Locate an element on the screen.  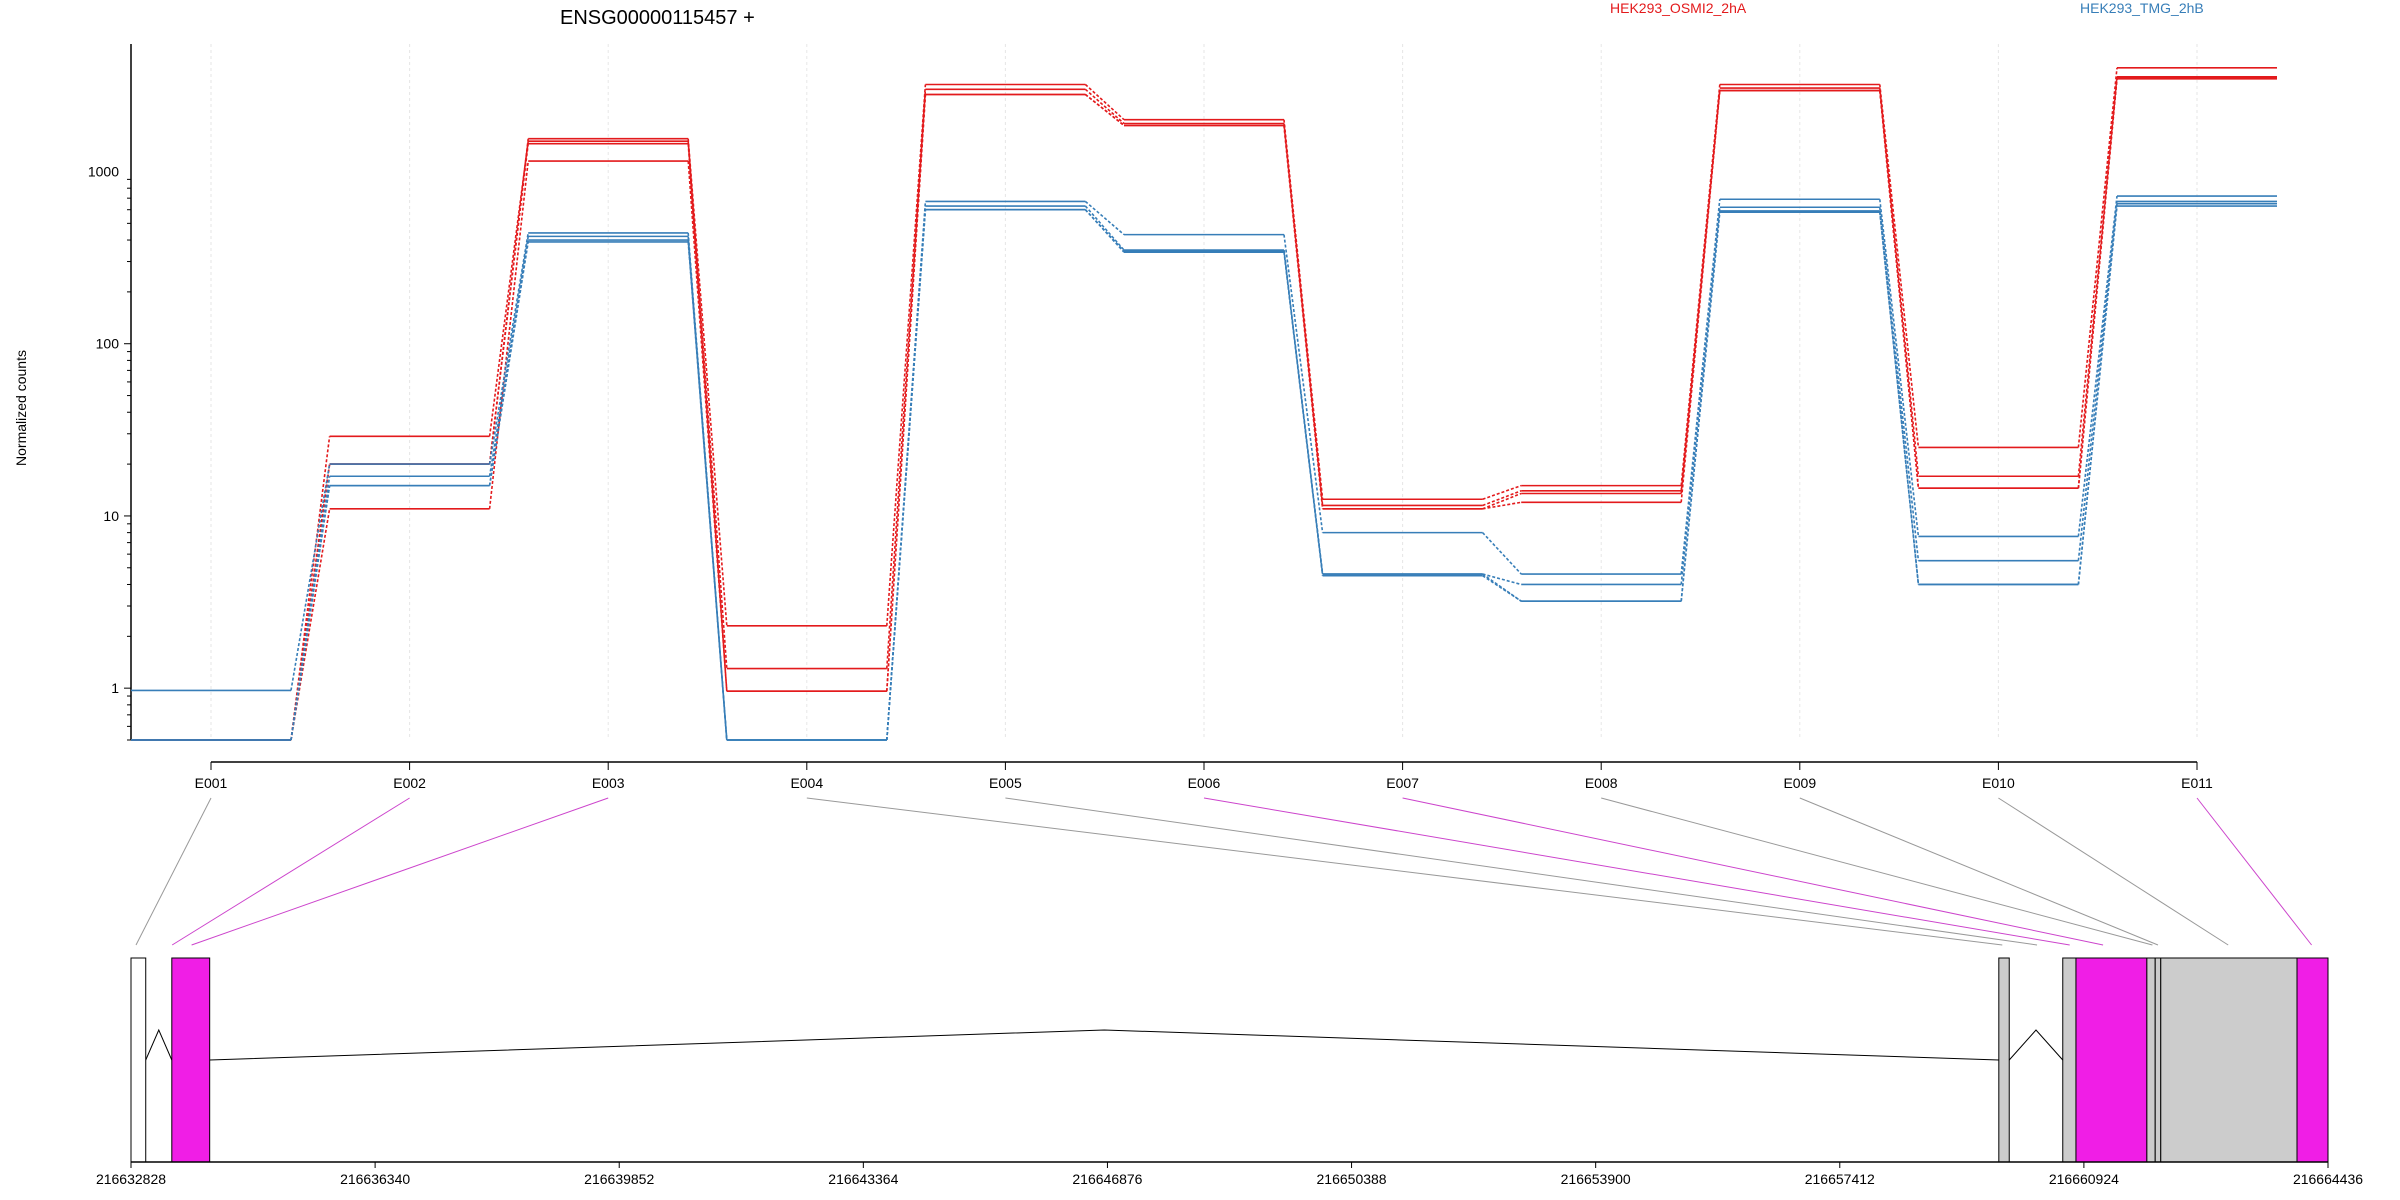
x-tick-label: E002 is located at coordinates (409, 783).